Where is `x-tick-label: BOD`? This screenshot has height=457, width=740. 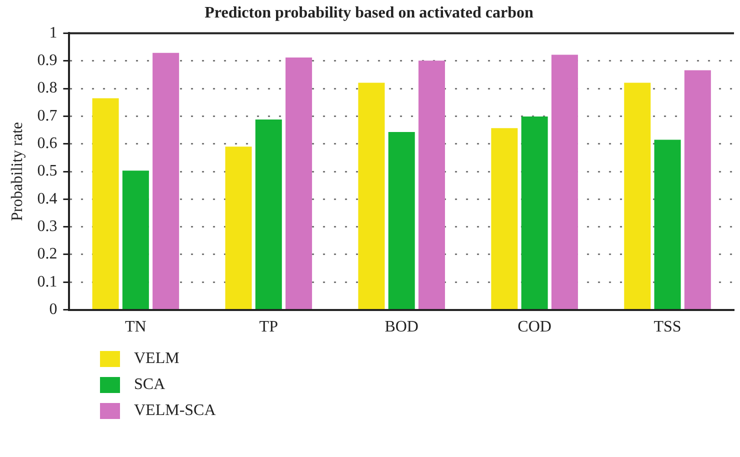 x-tick-label: BOD is located at coordinates (401, 327).